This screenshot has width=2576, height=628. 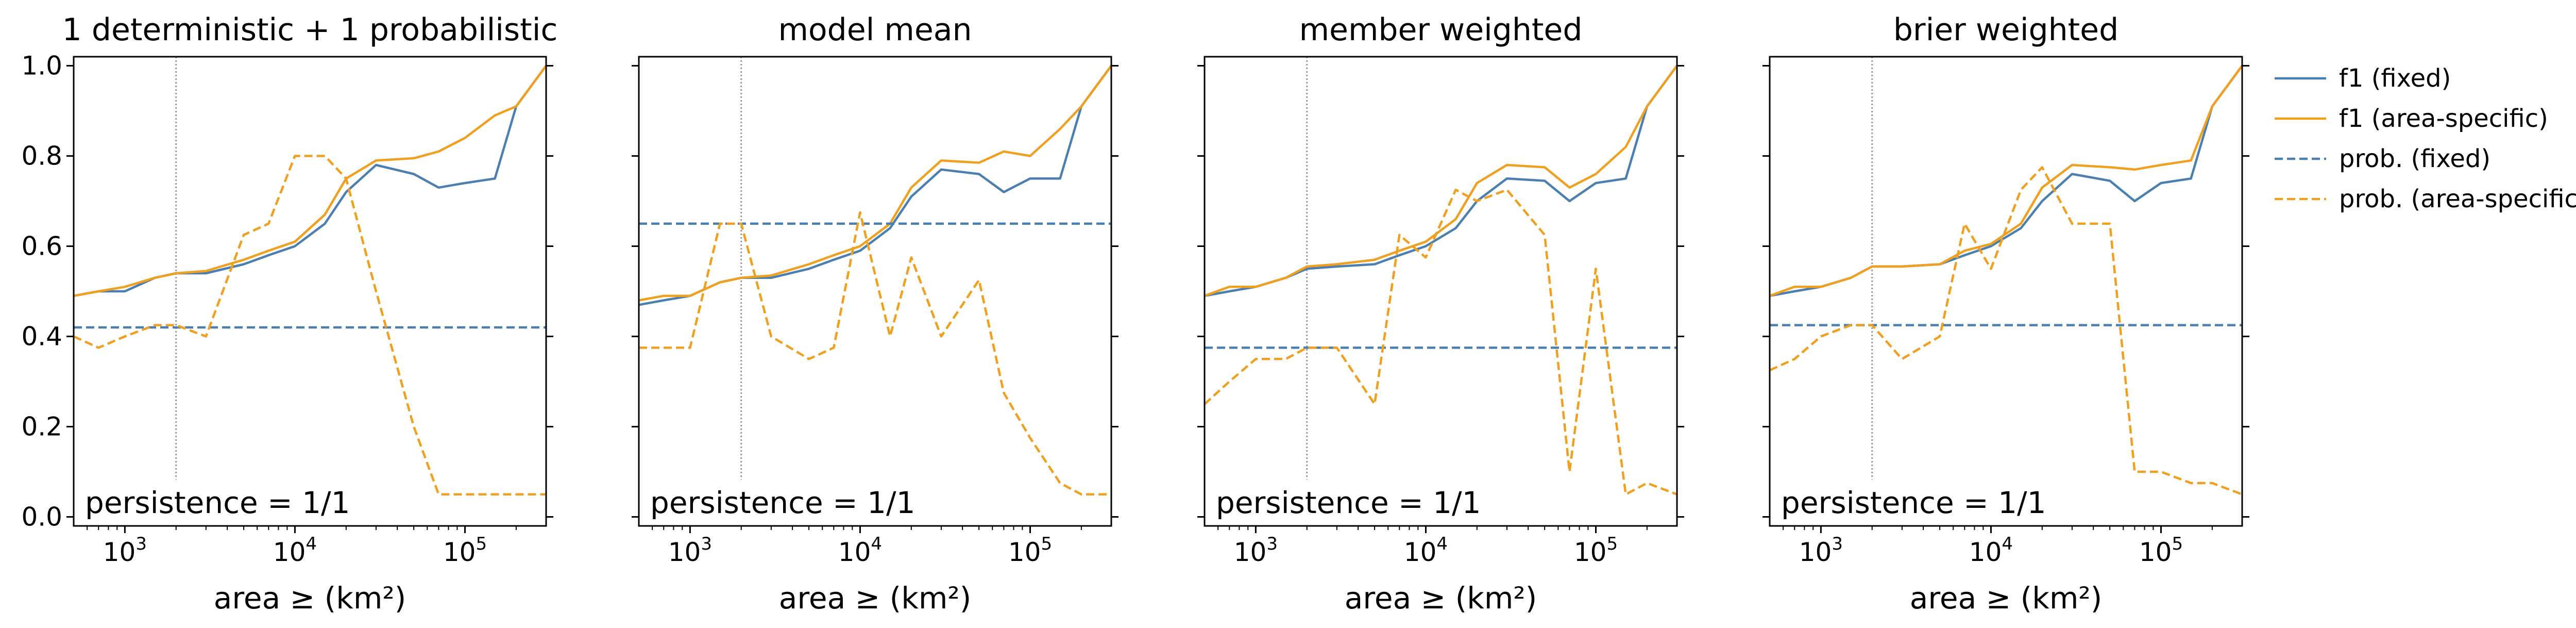 I want to click on panel-title: model mean, so click(x=875, y=30).